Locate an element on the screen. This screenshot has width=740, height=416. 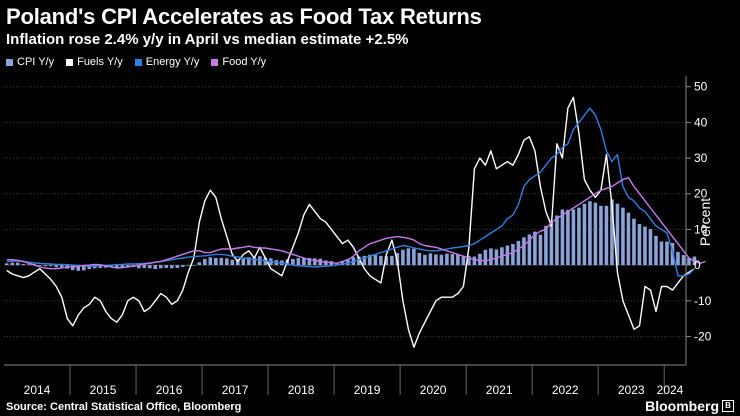
legend-label-food: Food Y/y is located at coordinates (244, 62).